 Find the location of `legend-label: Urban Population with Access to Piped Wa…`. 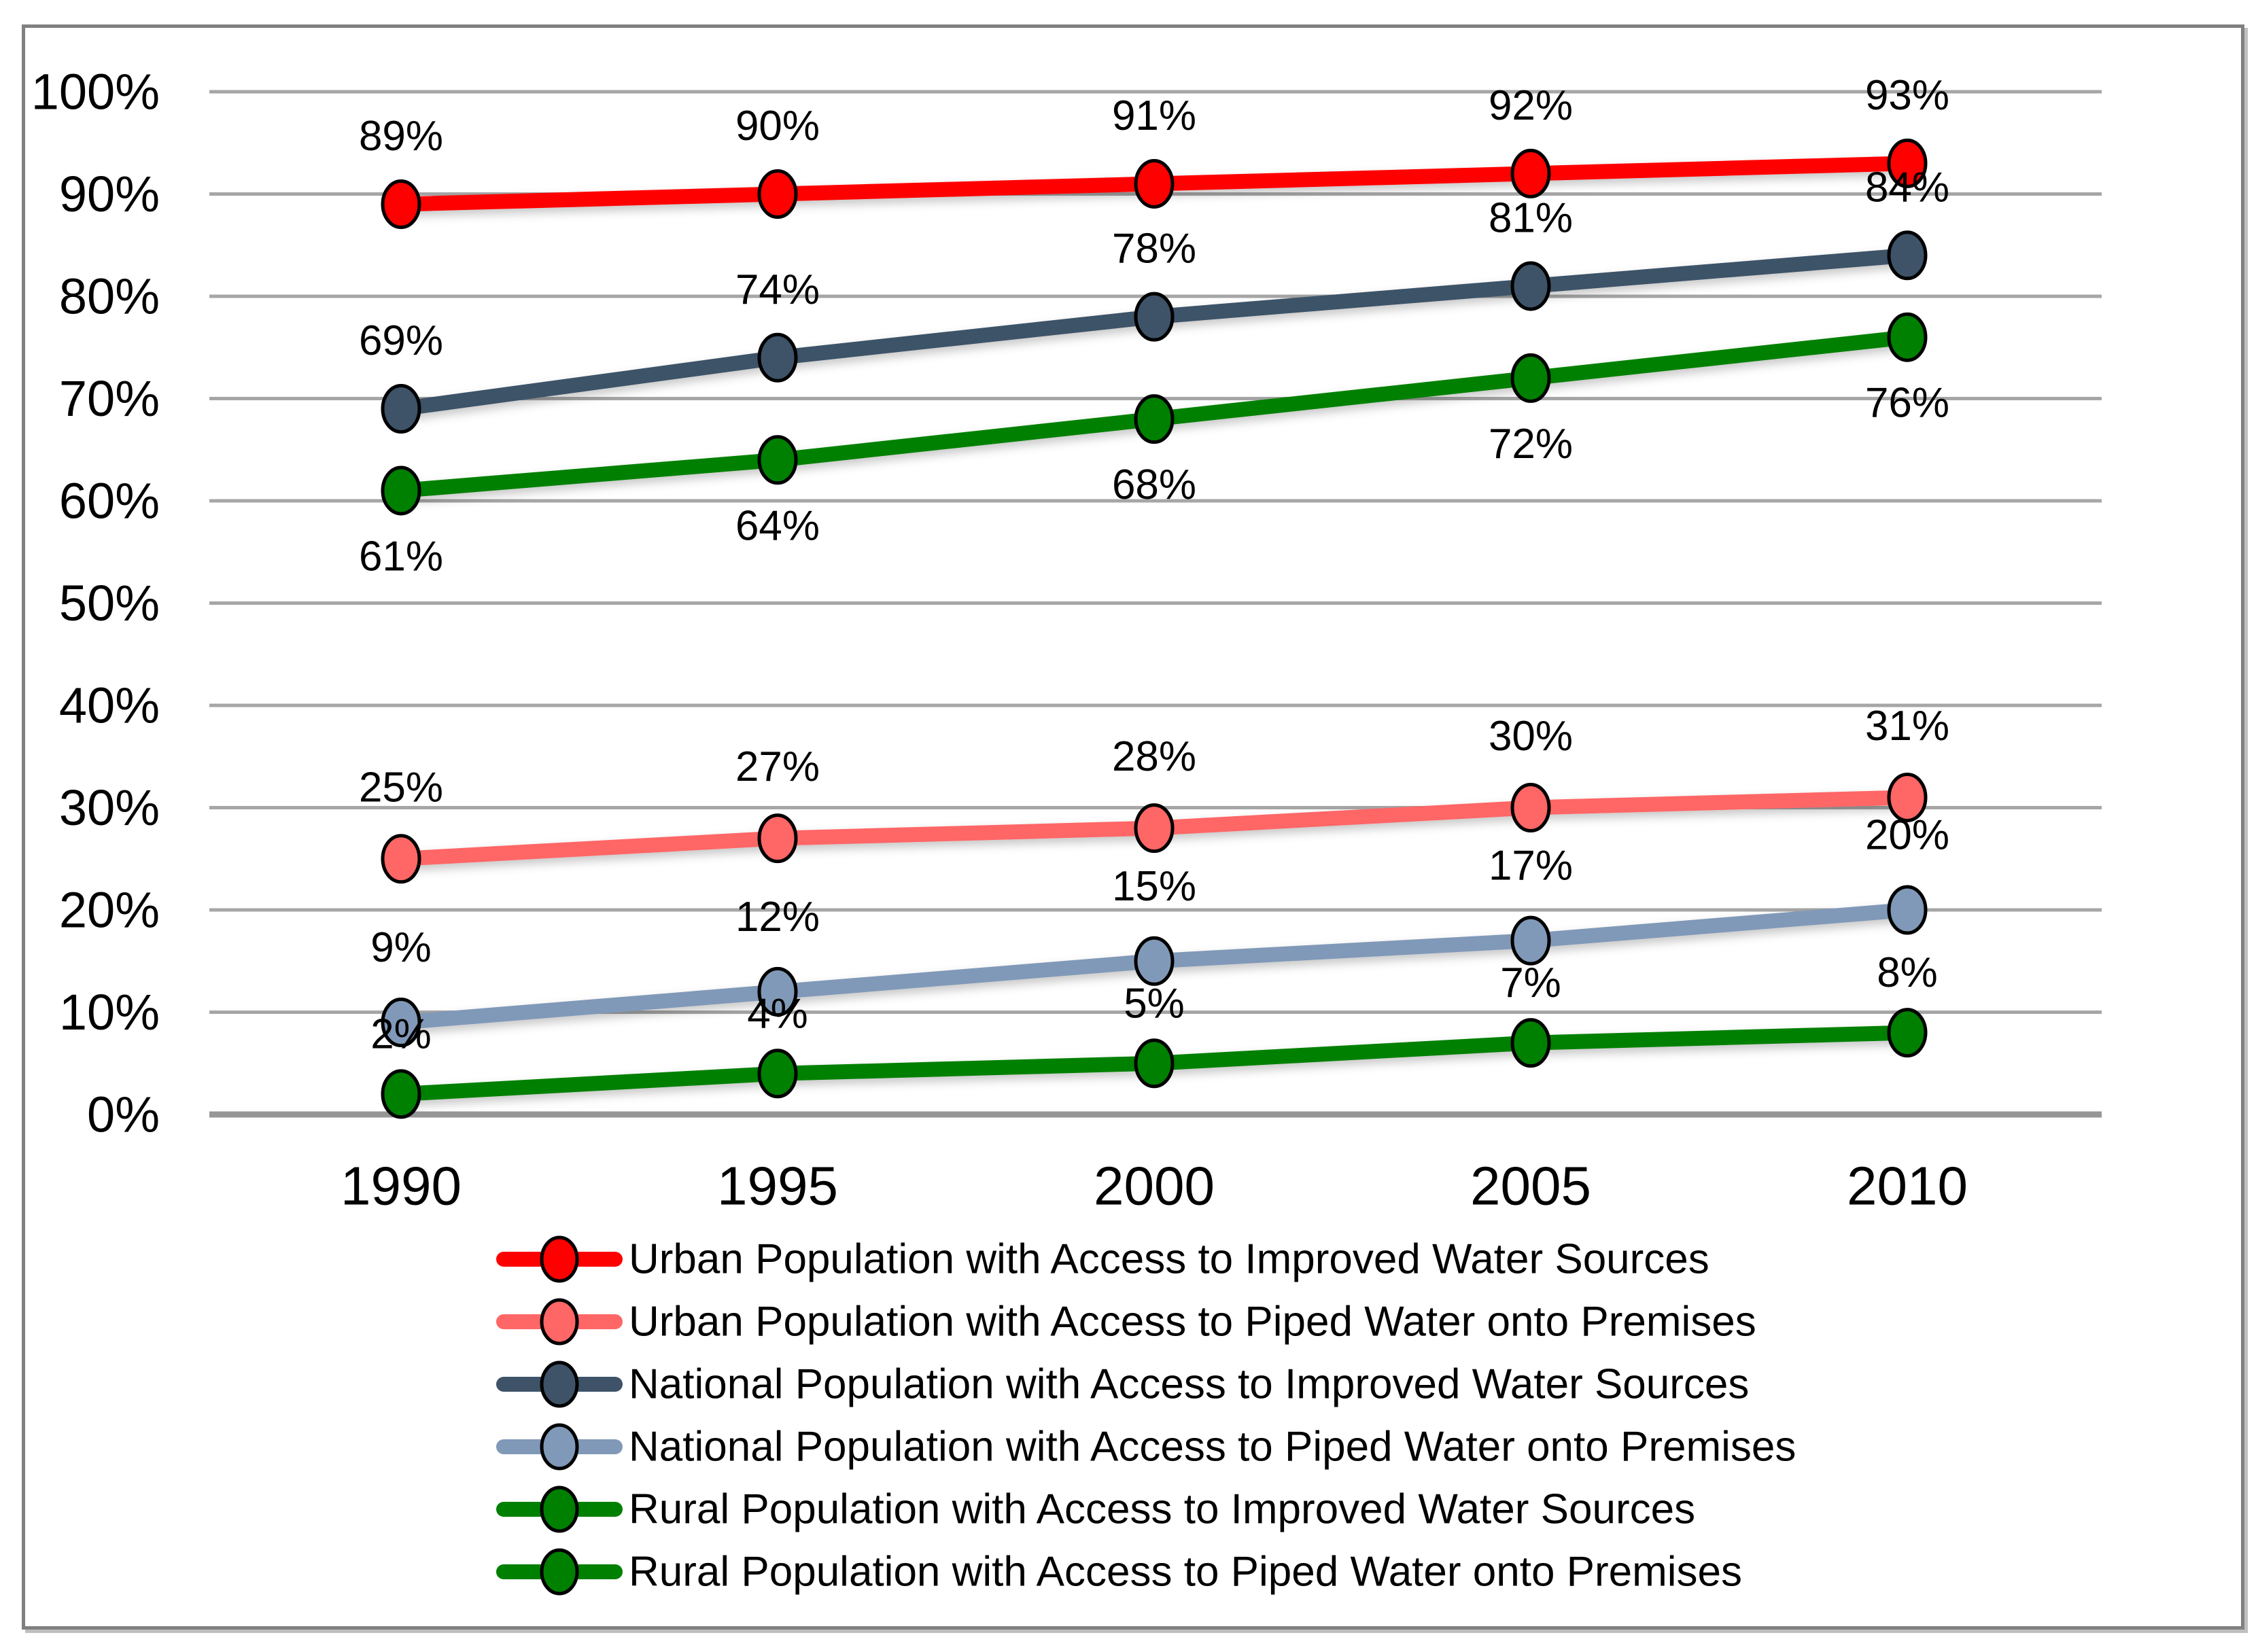

legend-label: Urban Population with Access to Piped Wa… is located at coordinates (1192, 1322).